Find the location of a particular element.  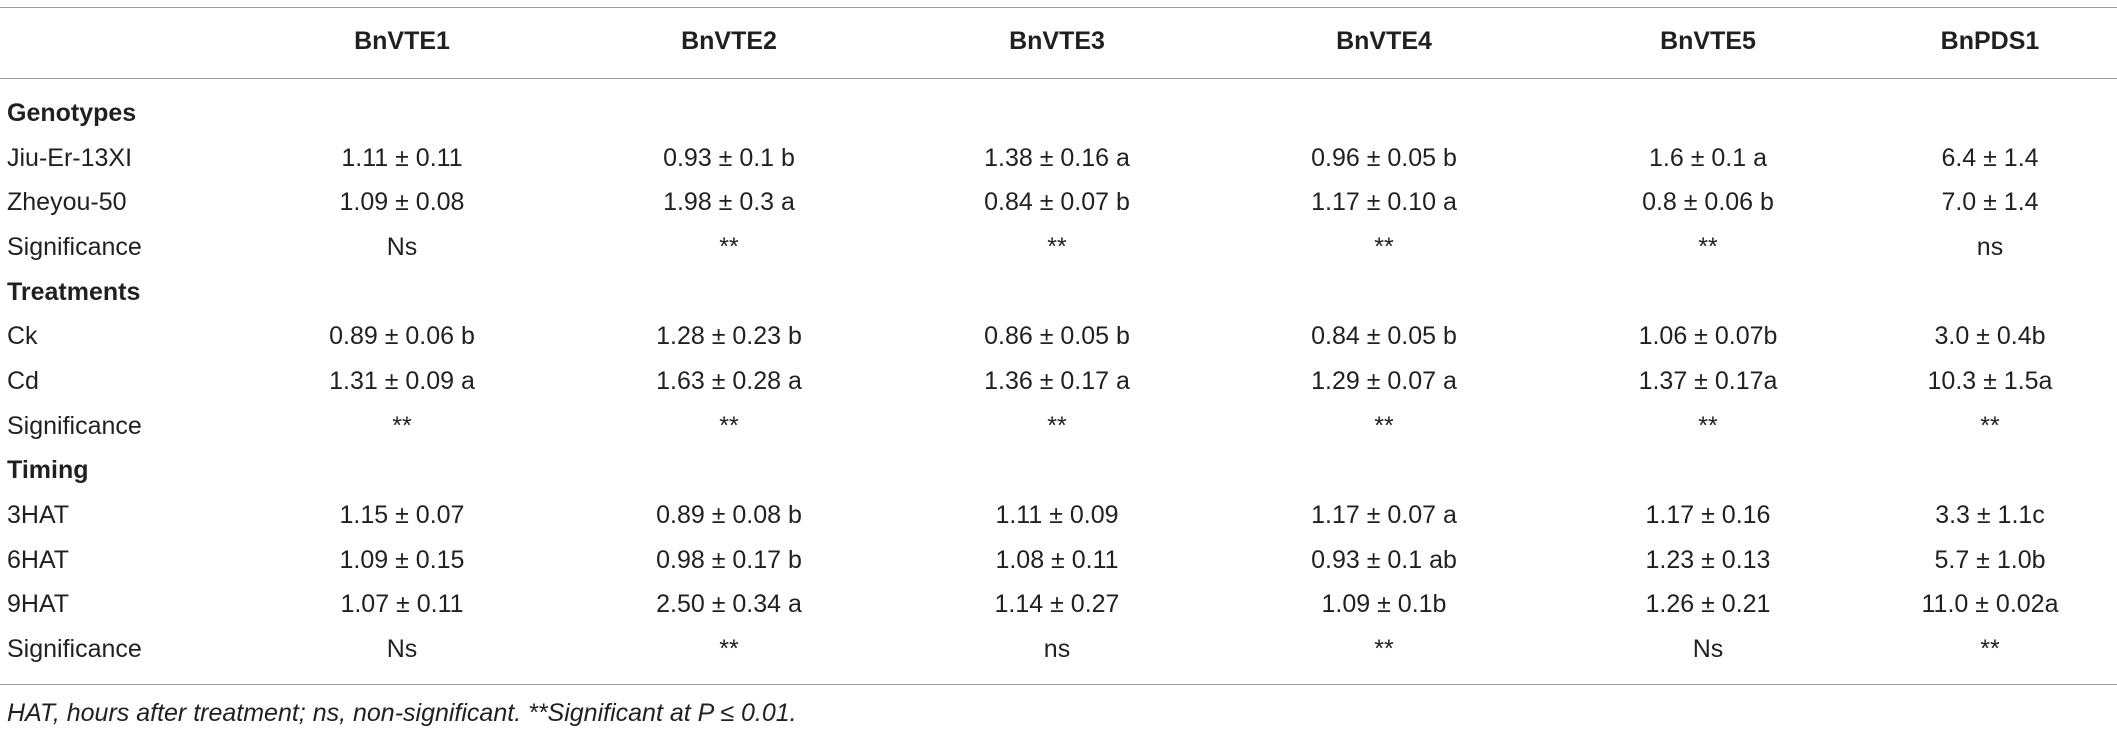

cell: 1.15 ± 0.07 is located at coordinates (402, 514).